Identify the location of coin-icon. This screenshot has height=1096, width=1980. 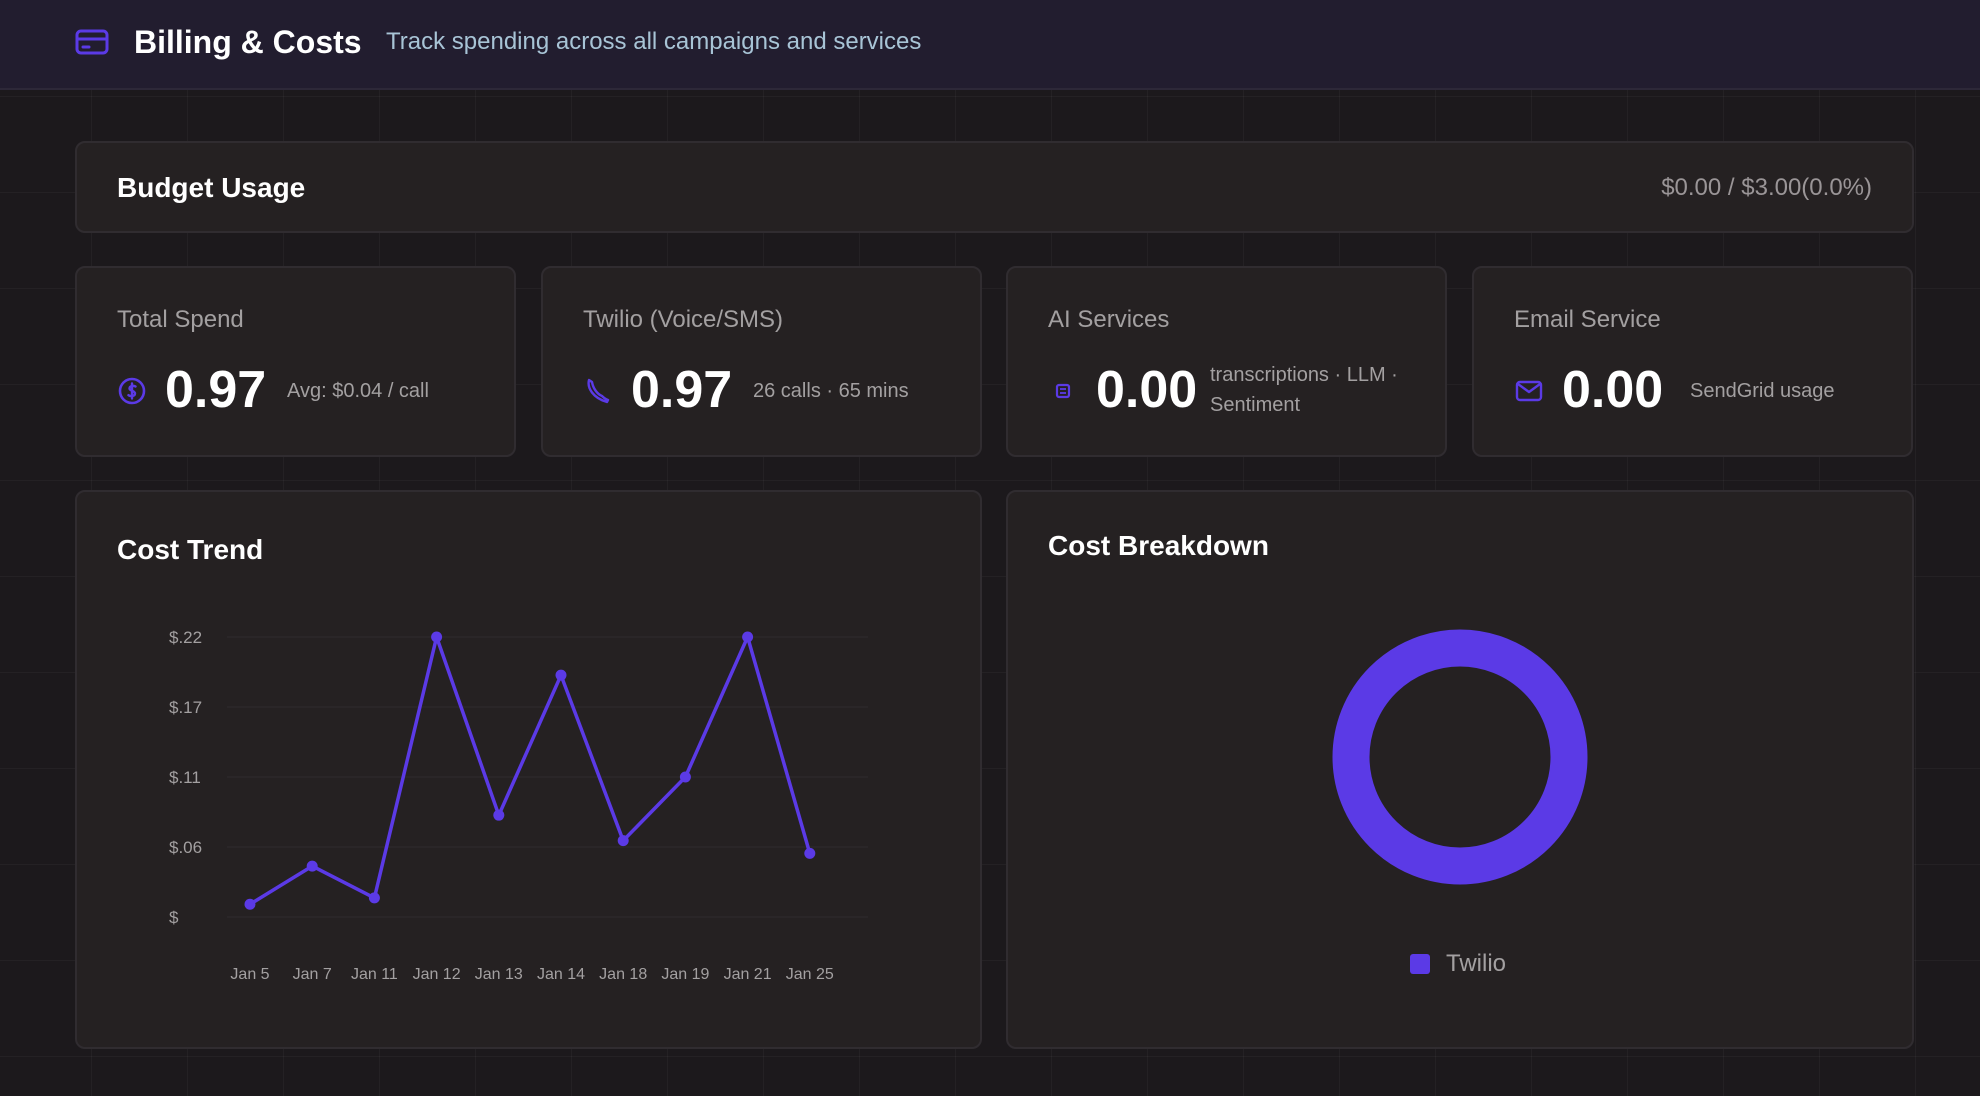
(132, 391).